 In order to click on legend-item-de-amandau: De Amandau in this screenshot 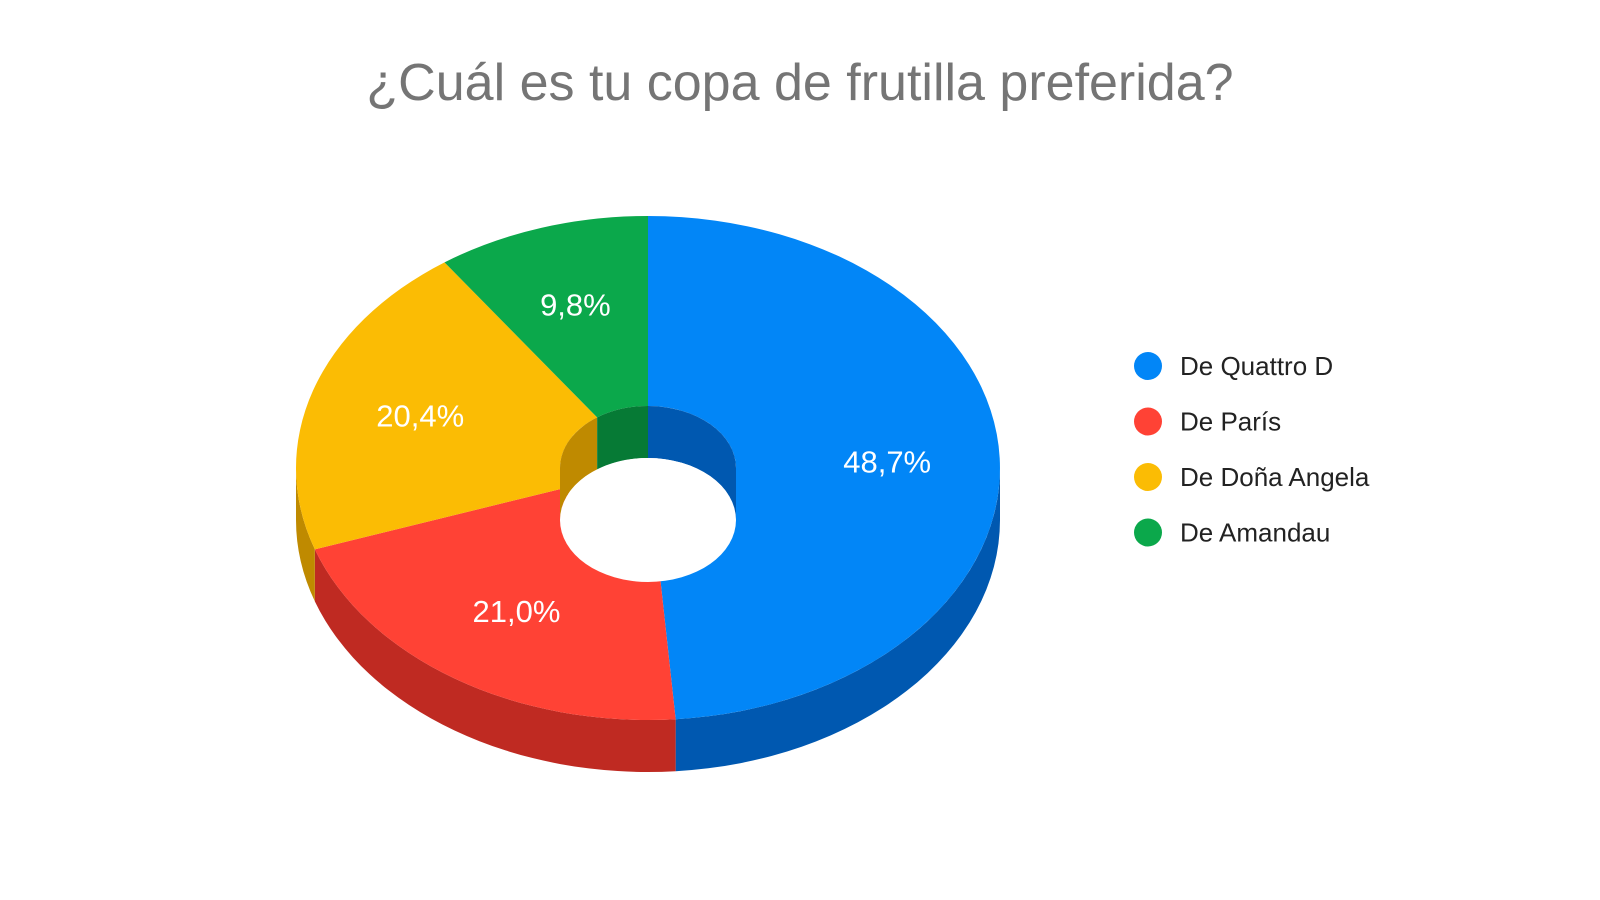, I will do `click(1232, 533)`.